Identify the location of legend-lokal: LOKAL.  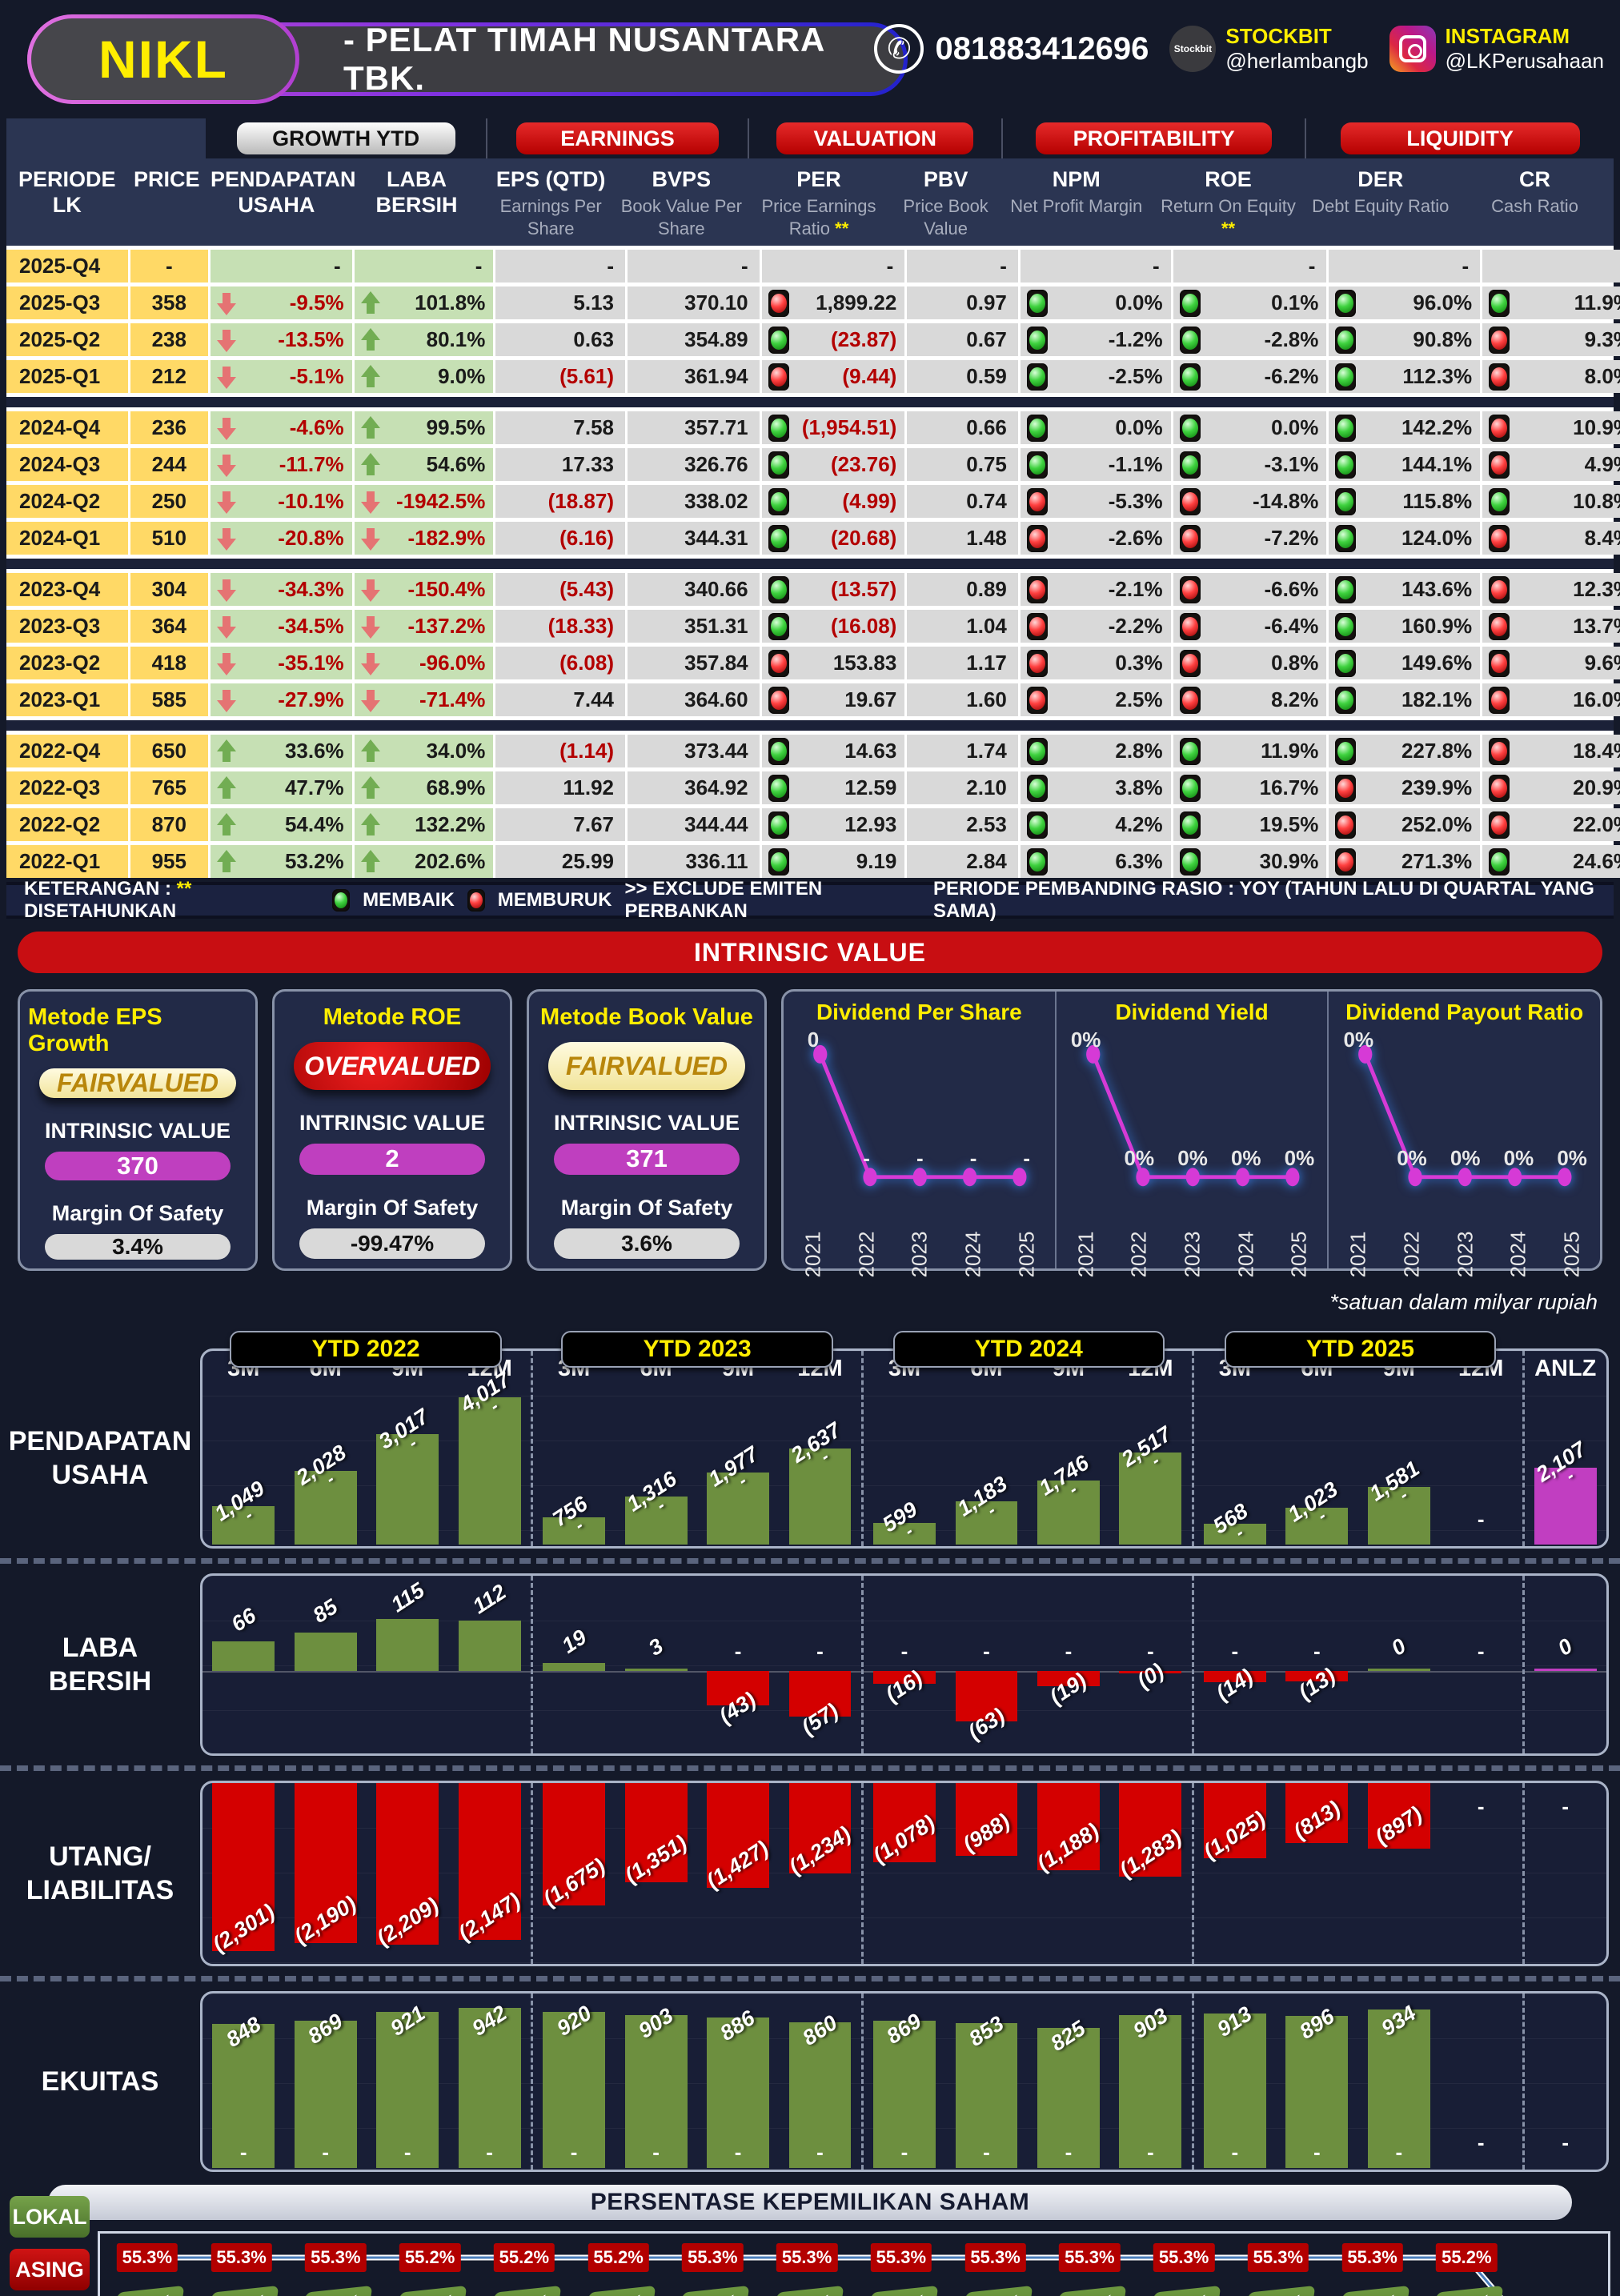
(50, 2217).